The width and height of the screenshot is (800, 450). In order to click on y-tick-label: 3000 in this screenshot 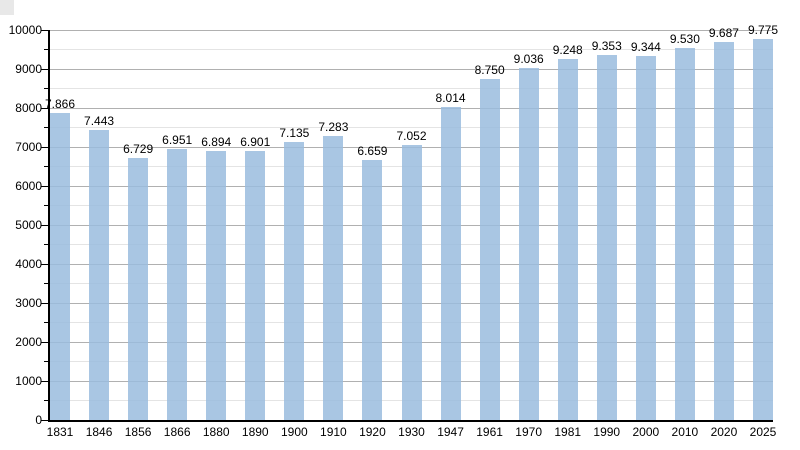, I will do `click(28, 303)`.